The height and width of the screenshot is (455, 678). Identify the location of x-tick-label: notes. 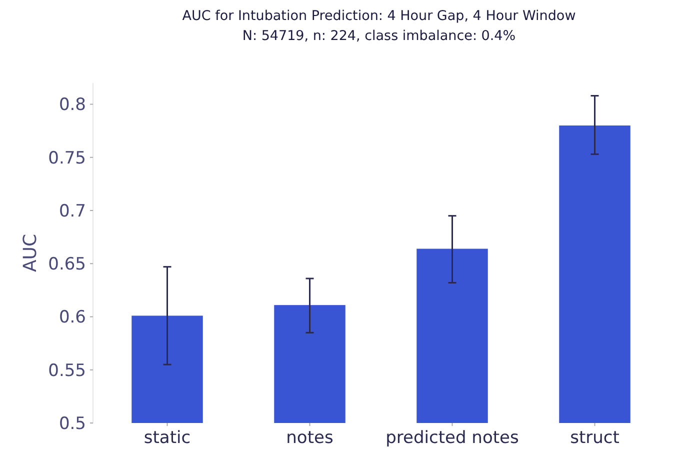
(310, 438).